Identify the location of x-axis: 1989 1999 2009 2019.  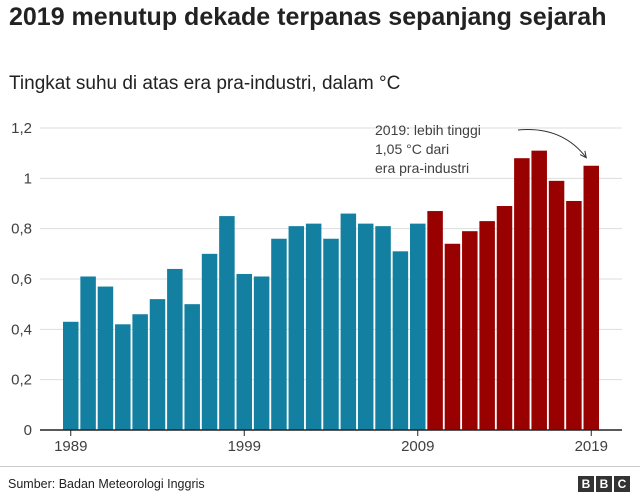
(331, 442).